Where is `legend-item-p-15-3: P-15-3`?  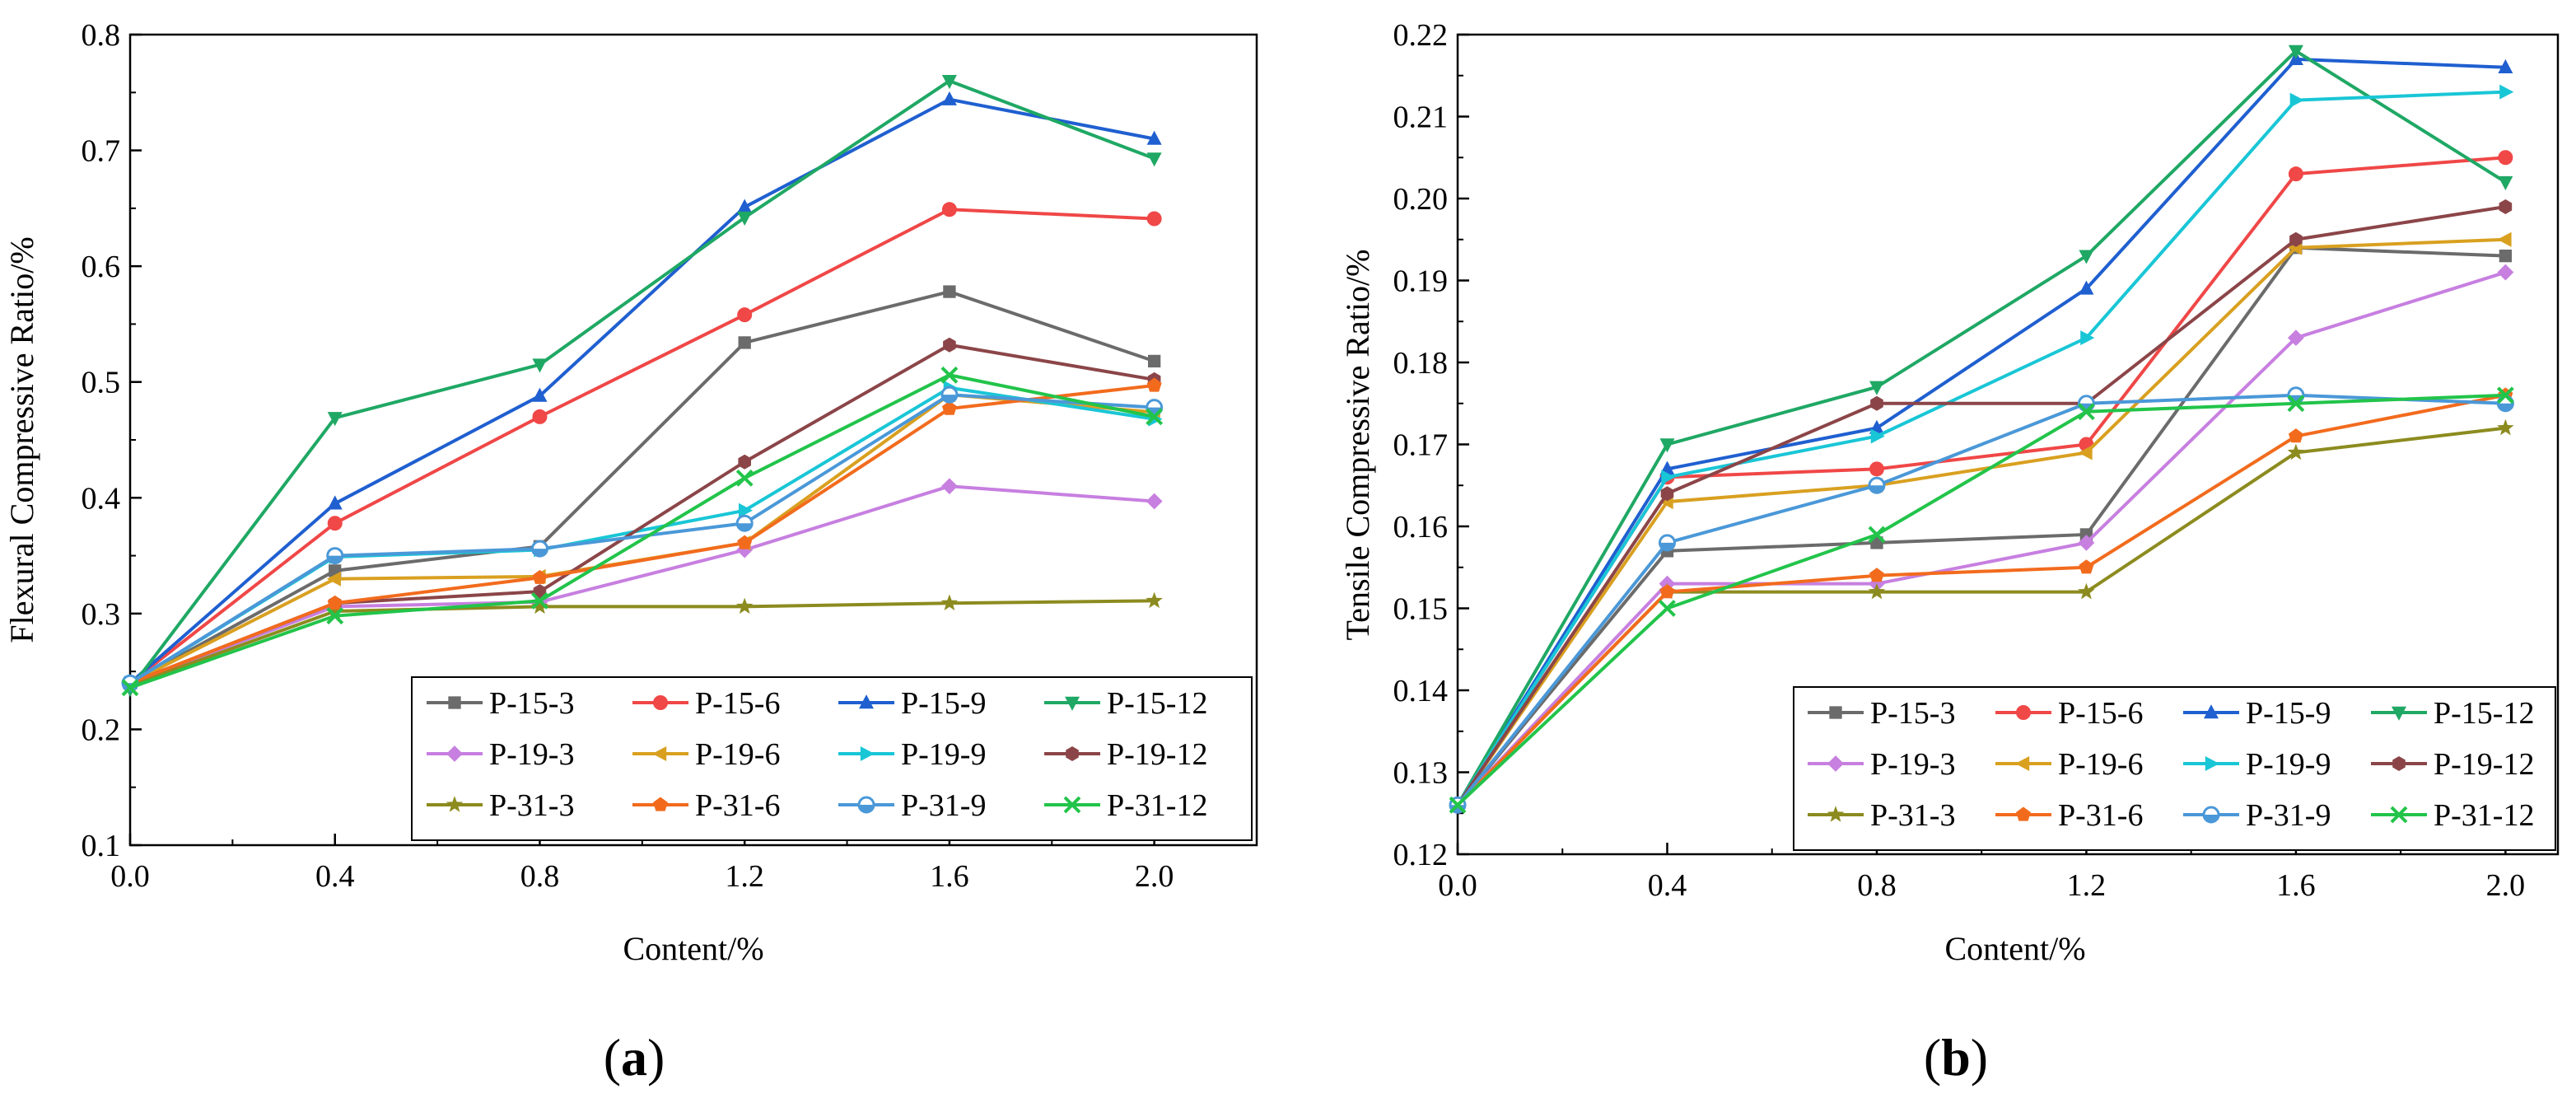
legend-item-p-15-3: P-15-3 is located at coordinates (500, 703).